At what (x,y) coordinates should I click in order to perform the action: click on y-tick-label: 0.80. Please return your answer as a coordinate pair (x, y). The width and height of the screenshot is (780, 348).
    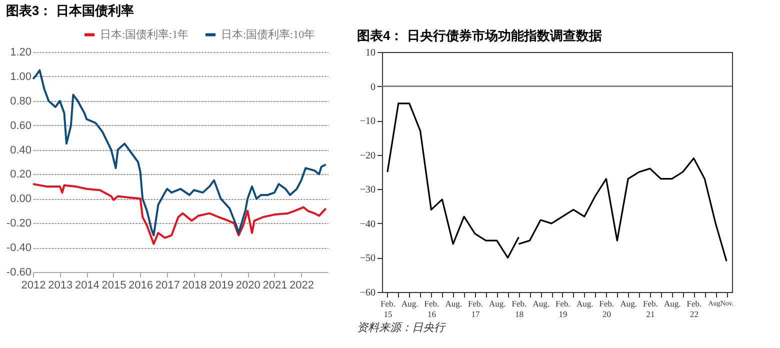
    Looking at the image, I should click on (21, 101).